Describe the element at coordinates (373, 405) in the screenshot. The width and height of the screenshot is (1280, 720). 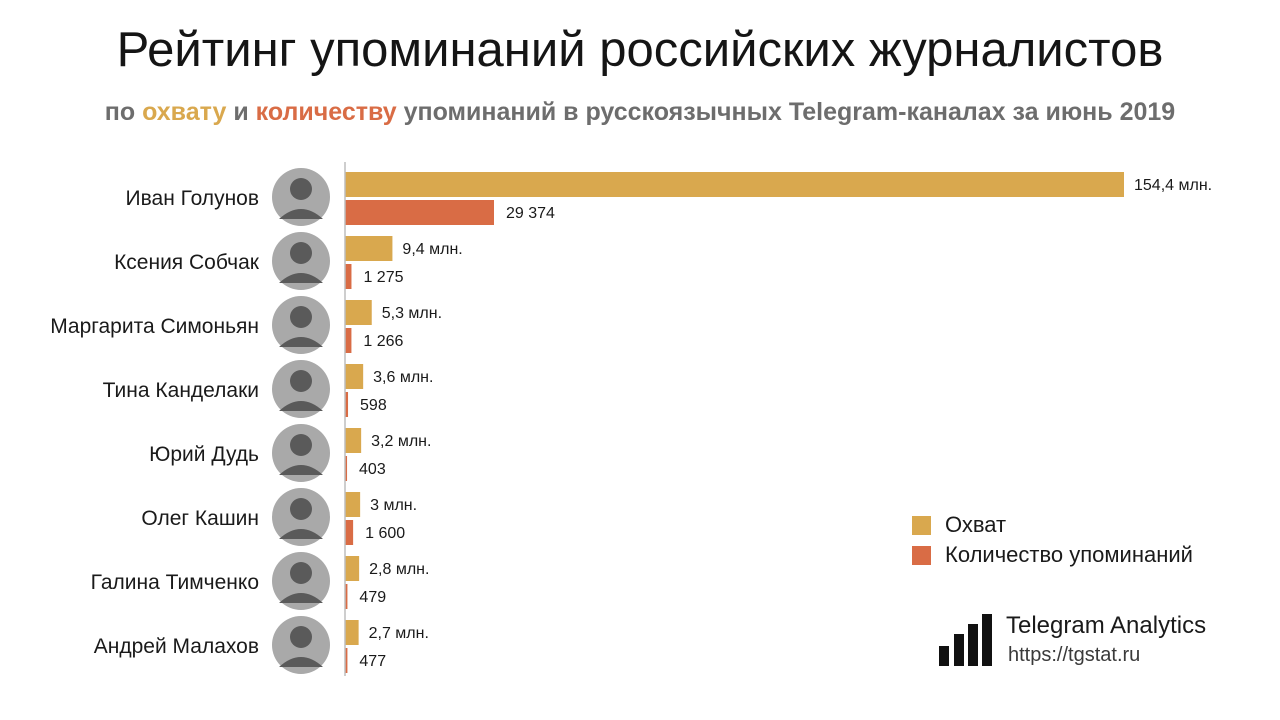
I see `data-label-count: 598` at that location.